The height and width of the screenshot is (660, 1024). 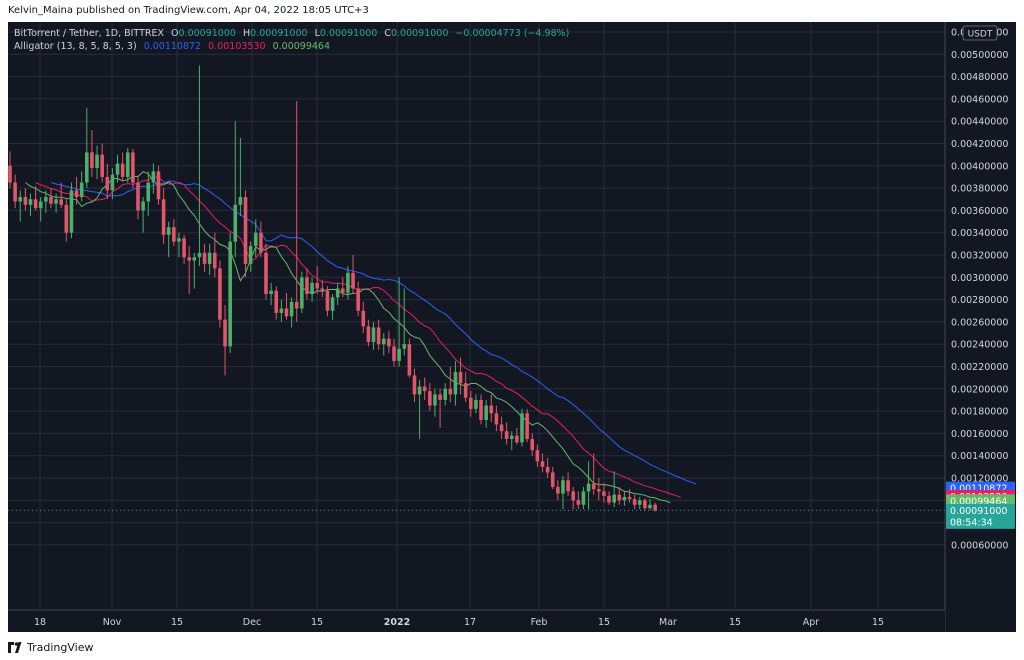 I want to click on tradingview-brand: TradingView, so click(x=60, y=647).